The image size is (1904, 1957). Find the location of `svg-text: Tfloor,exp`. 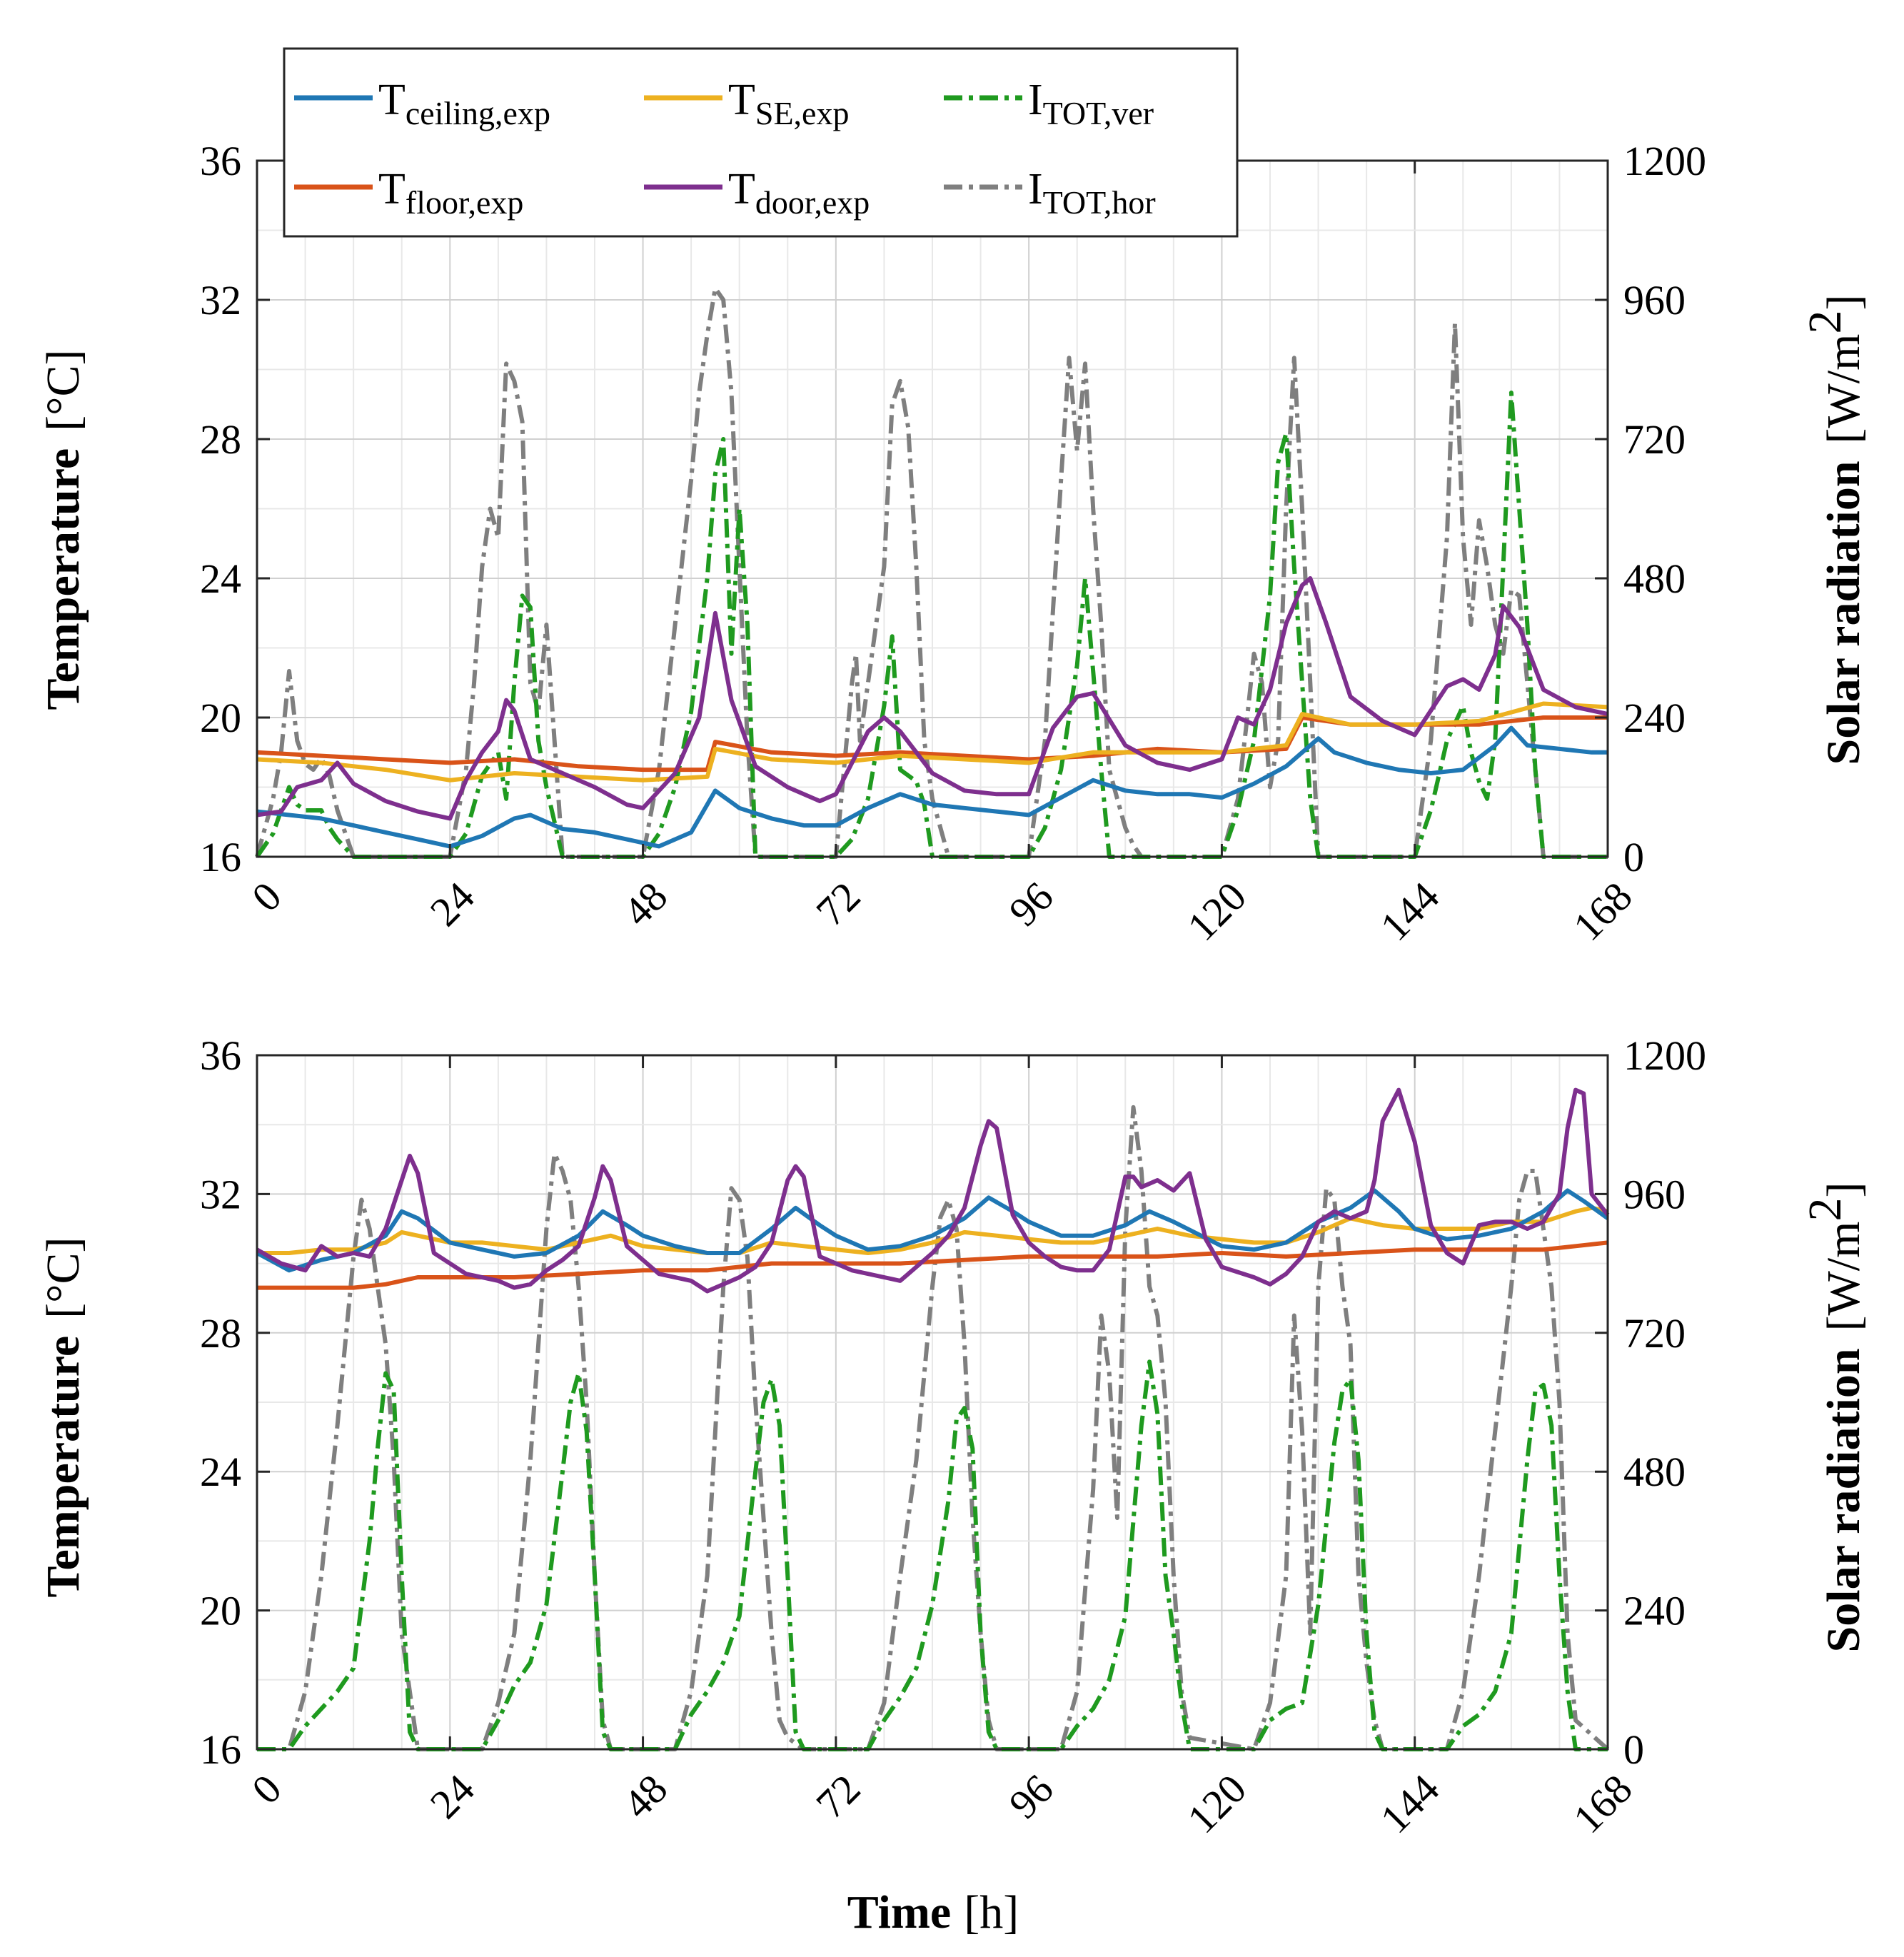

svg-text: Tfloor,exp is located at coordinates (450, 193).